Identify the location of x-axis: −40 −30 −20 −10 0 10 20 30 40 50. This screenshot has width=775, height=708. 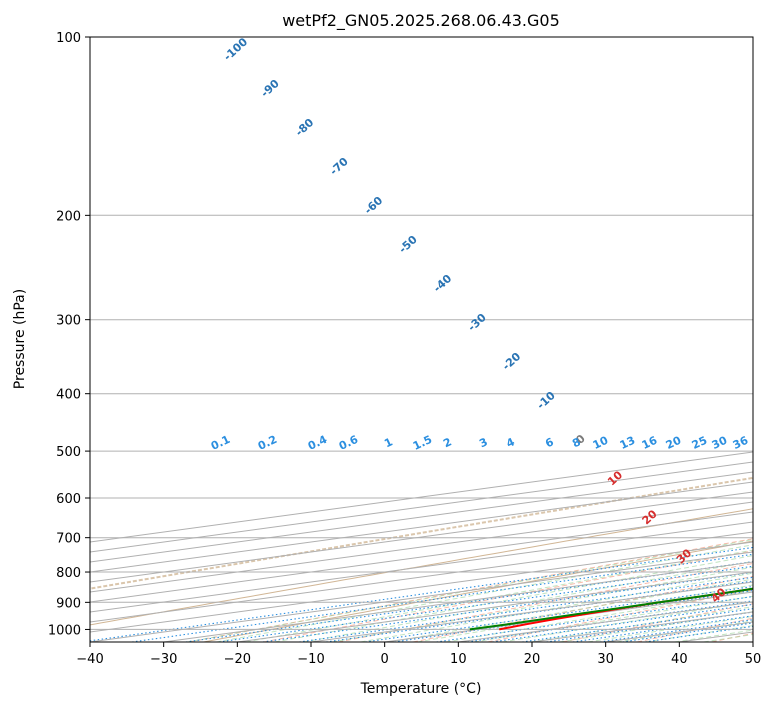
(418, 654).